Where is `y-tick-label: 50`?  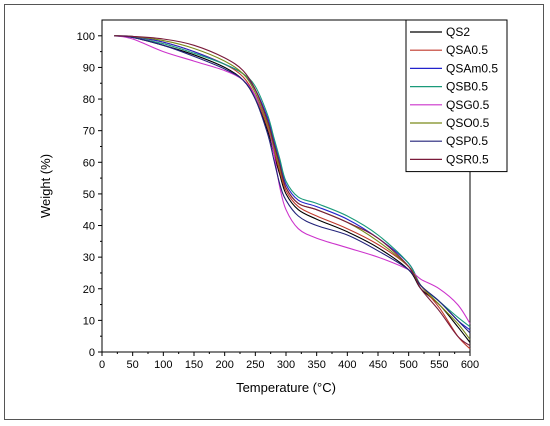 y-tick-label: 50 is located at coordinates (89, 195).